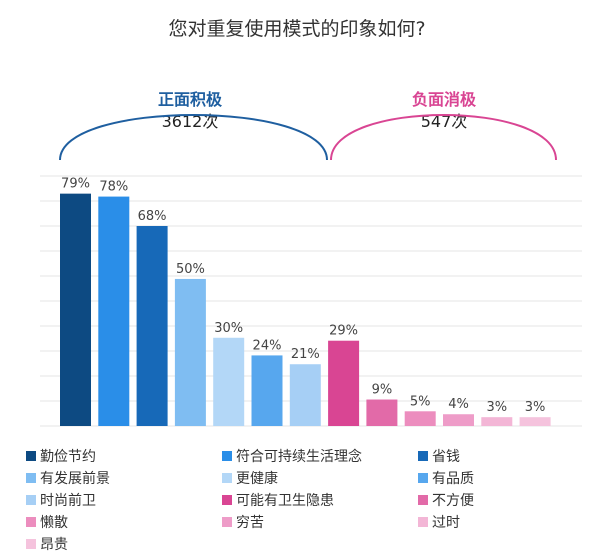 The image size is (594, 556). I want to click on negative-group-brace, so click(443, 137).